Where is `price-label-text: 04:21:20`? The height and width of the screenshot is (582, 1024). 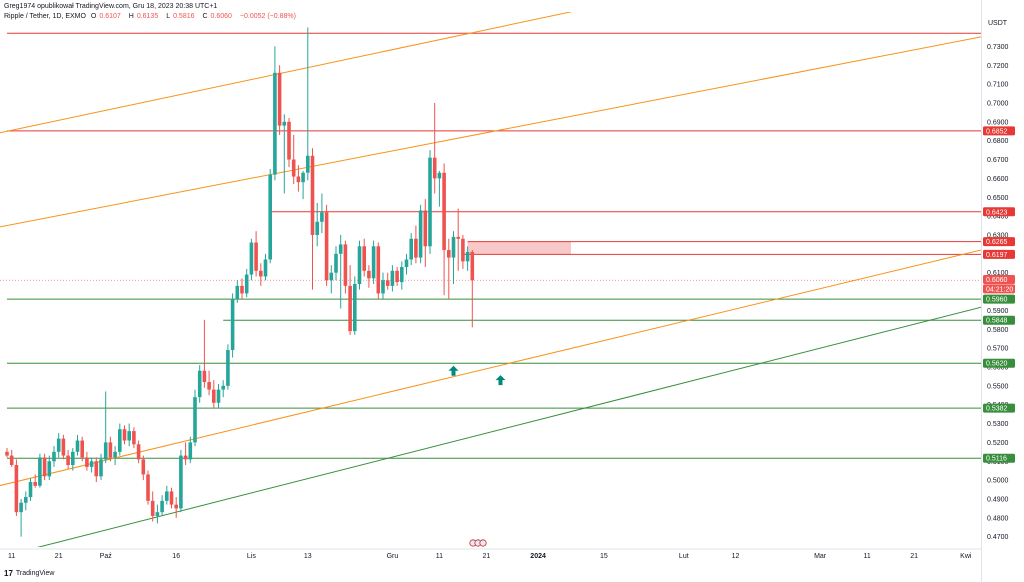
price-label-text: 04:21:20 is located at coordinates (999, 289).